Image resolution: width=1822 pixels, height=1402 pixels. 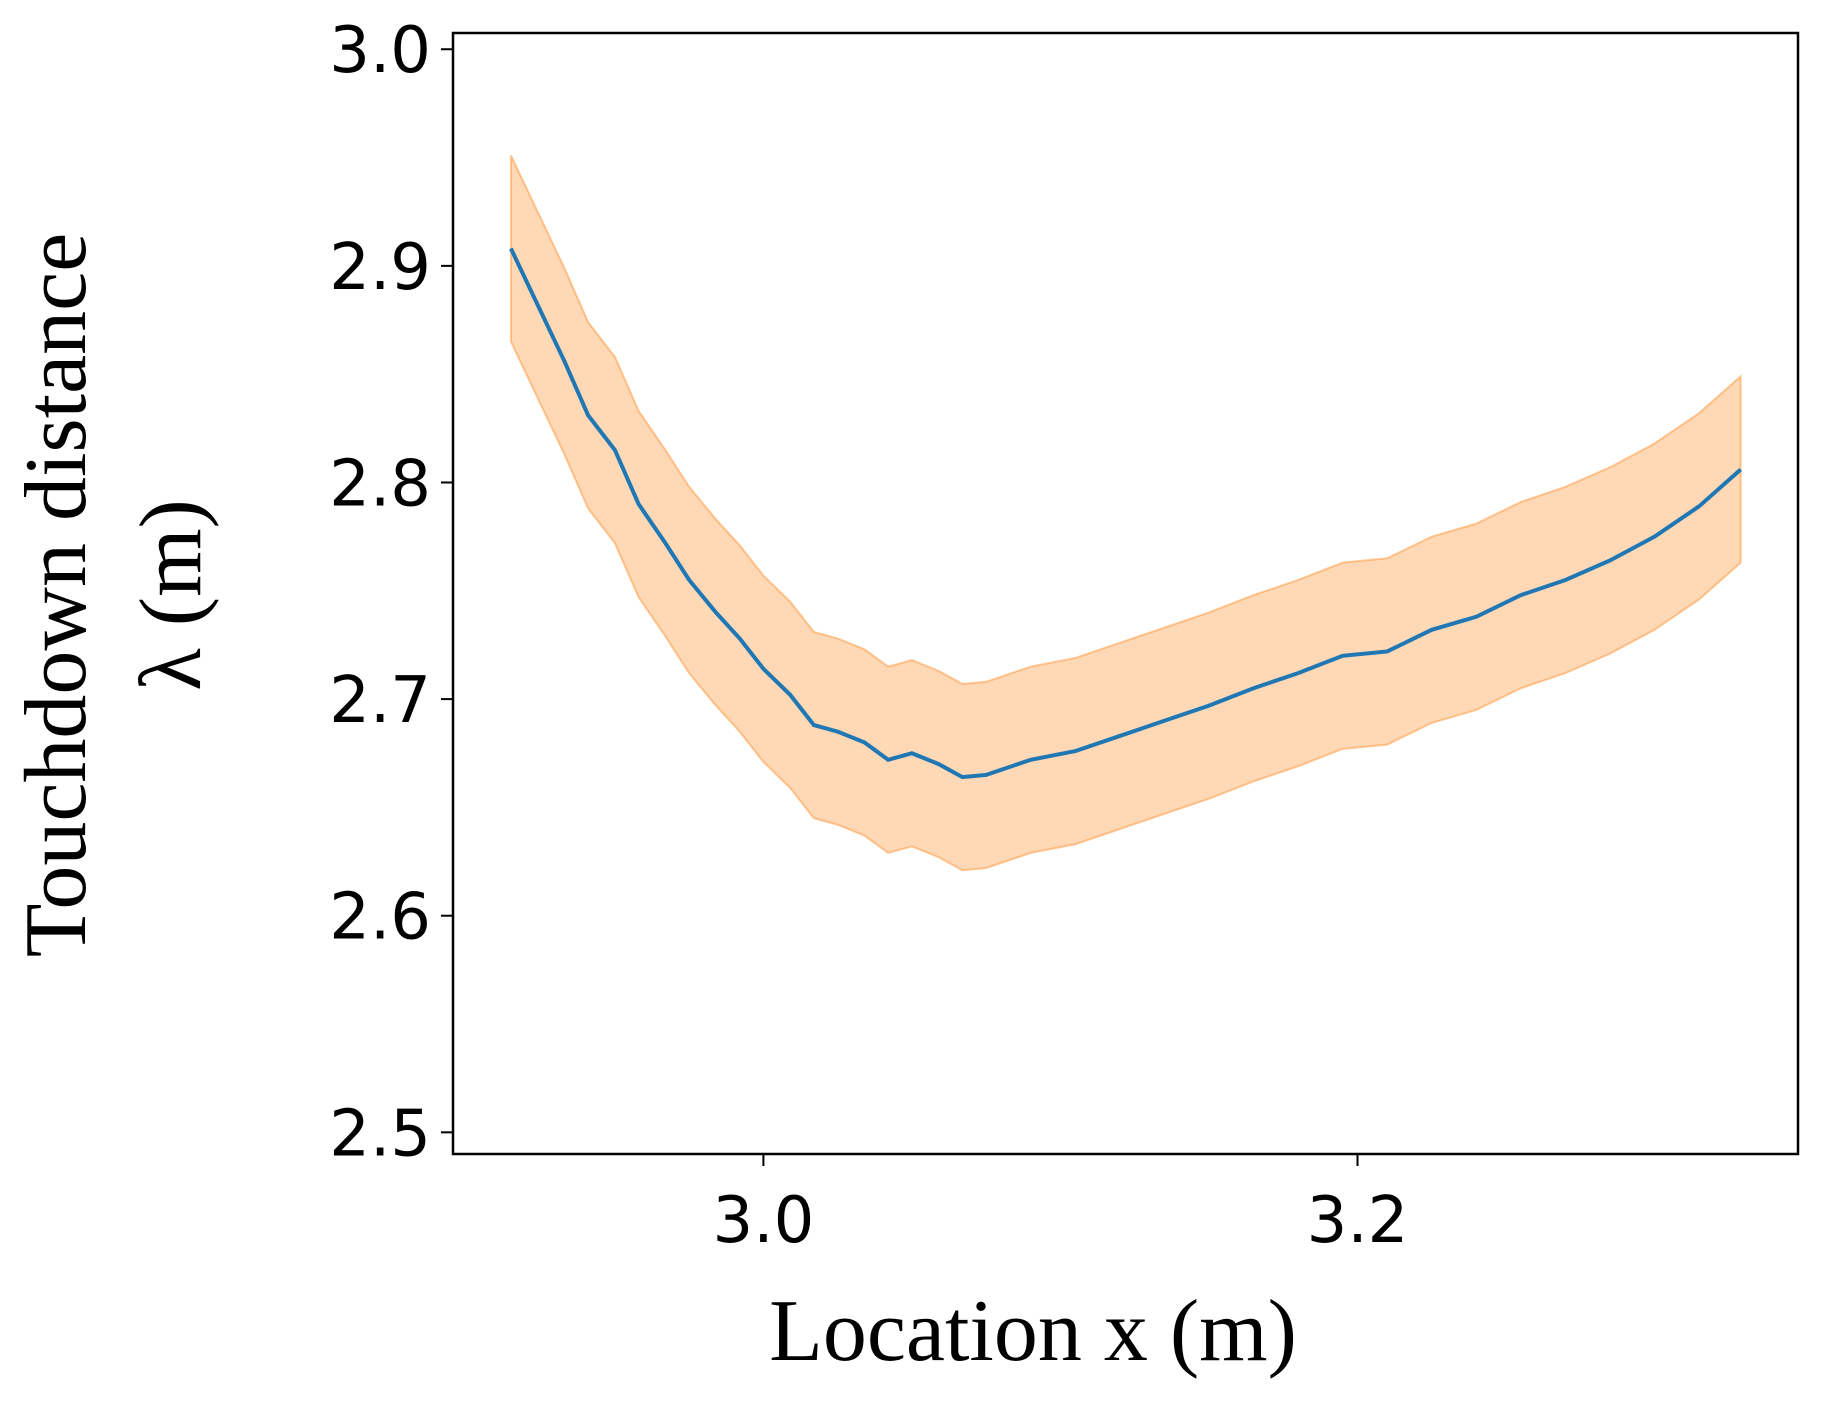 What do you see at coordinates (764, 1221) in the screenshot?
I see `x-tick-label: 3.0` at bounding box center [764, 1221].